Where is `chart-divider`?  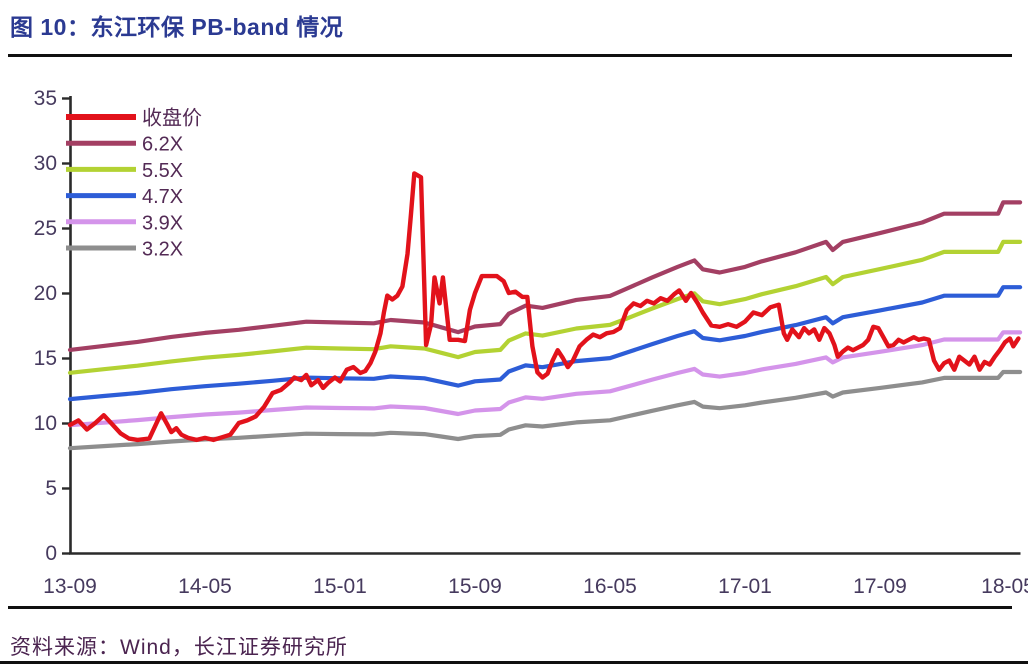
chart-divider is located at coordinates (510, 607).